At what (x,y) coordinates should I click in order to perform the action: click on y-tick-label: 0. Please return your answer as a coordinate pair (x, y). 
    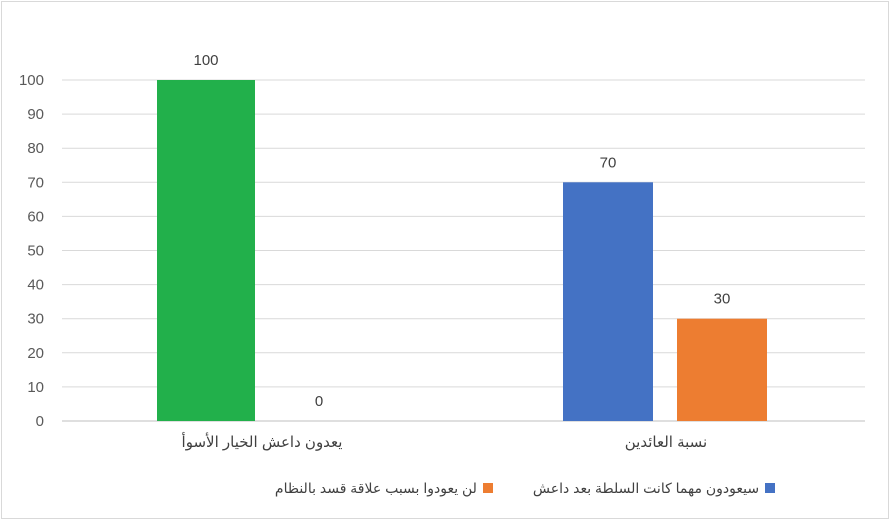
    Looking at the image, I should click on (40, 421).